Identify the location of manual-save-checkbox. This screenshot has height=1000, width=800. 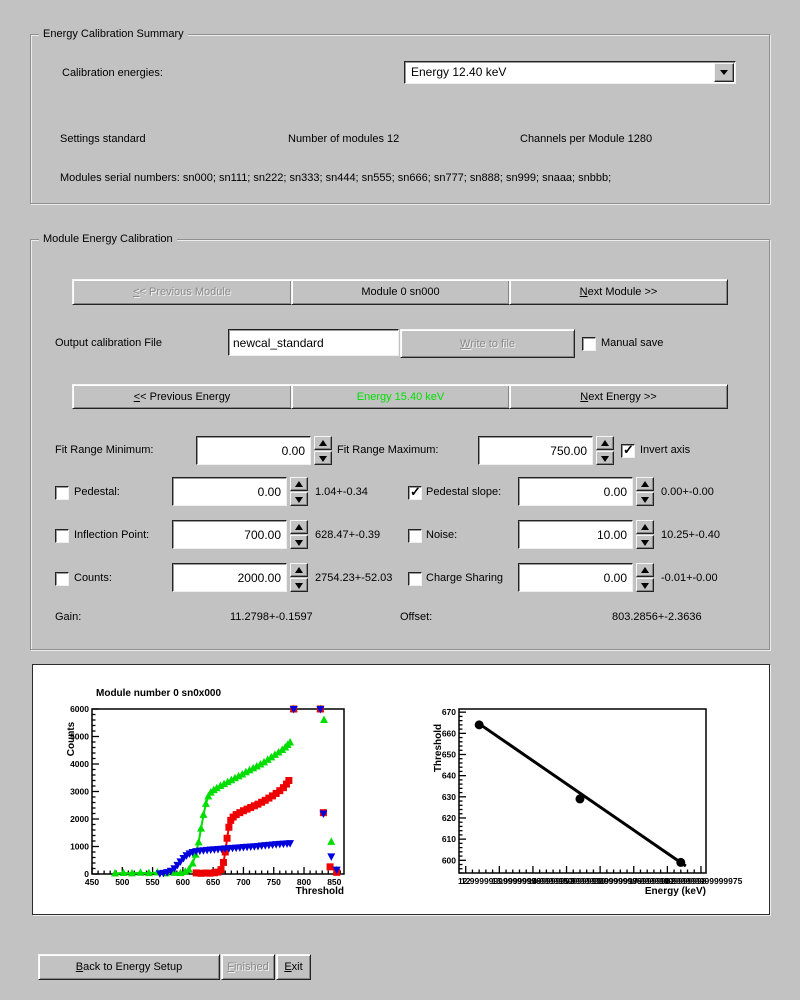
(589, 344).